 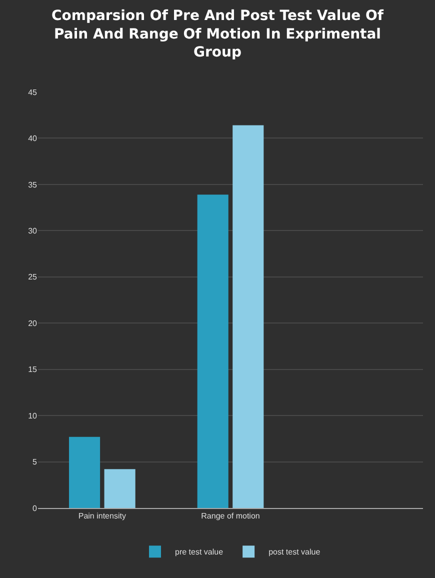 I want to click on y-tick-label: 45, so click(x=33, y=92).